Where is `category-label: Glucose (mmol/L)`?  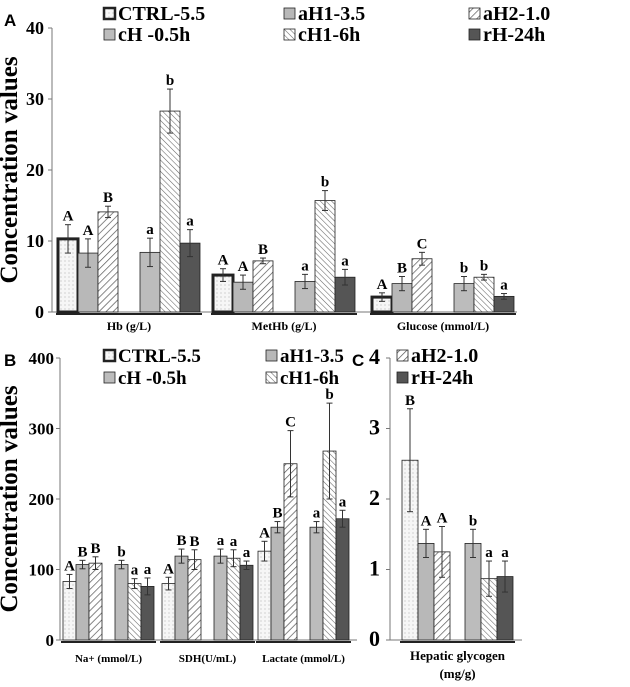 category-label: Glucose (mmol/L) is located at coordinates (443, 326).